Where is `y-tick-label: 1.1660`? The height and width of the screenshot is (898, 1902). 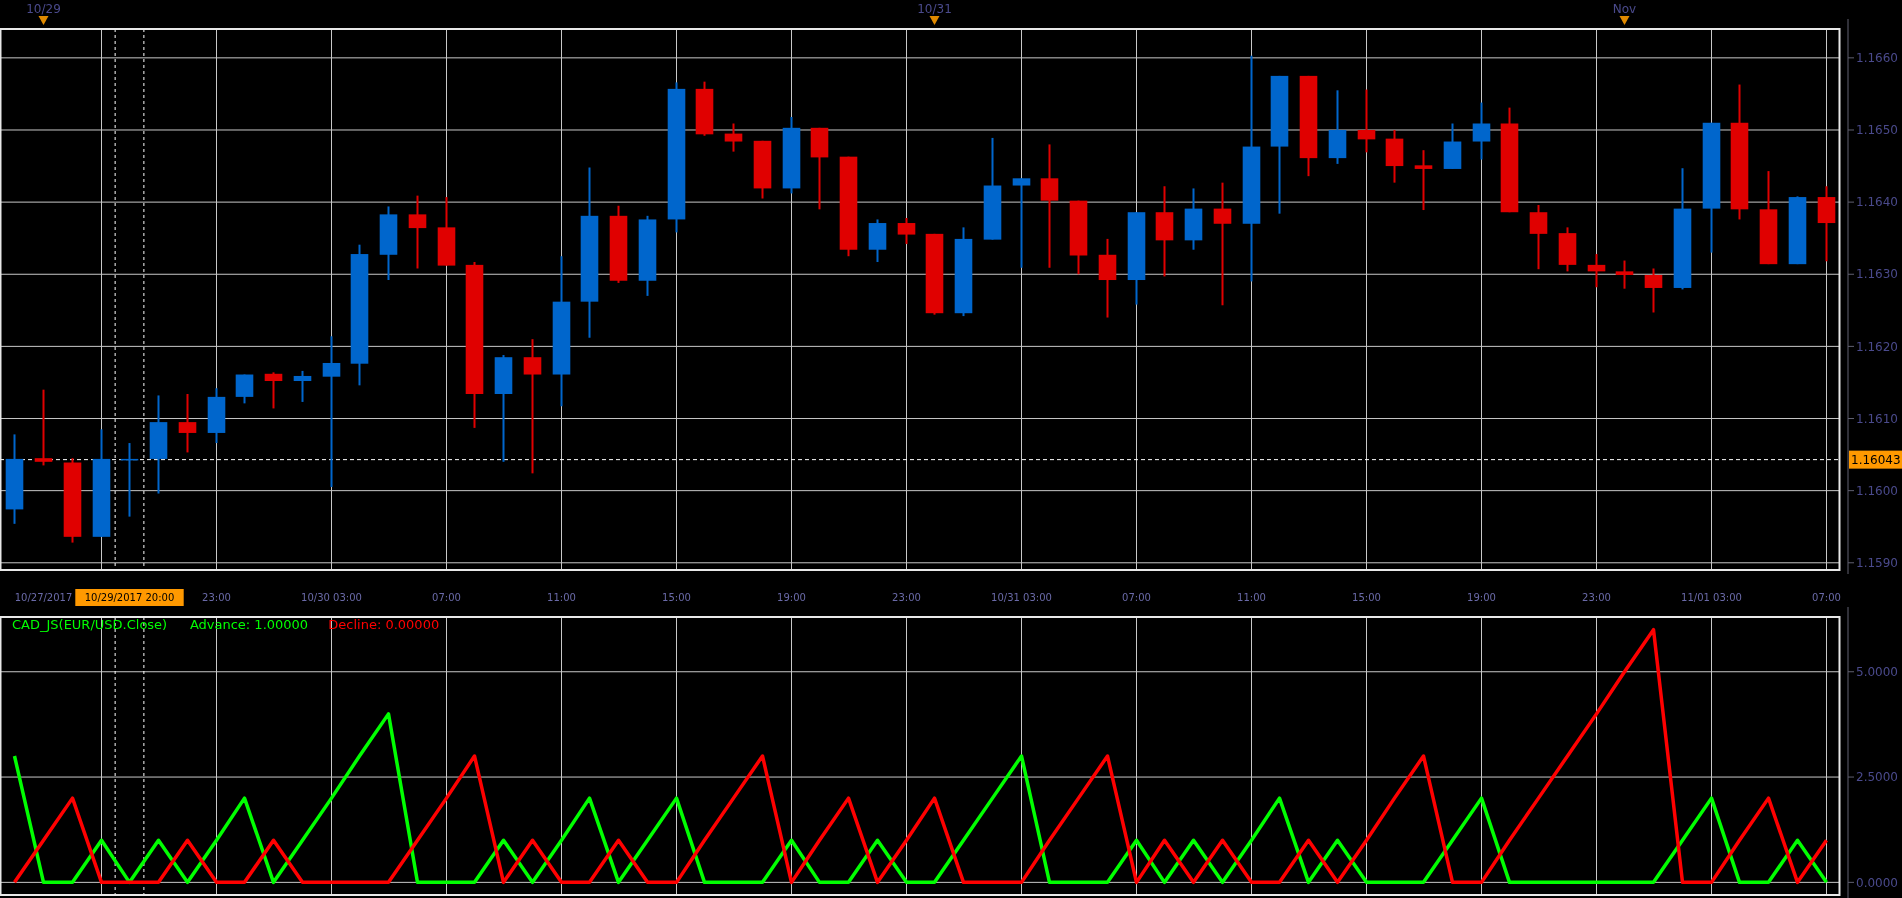
y-tick-label: 1.1660 is located at coordinates (1877, 58).